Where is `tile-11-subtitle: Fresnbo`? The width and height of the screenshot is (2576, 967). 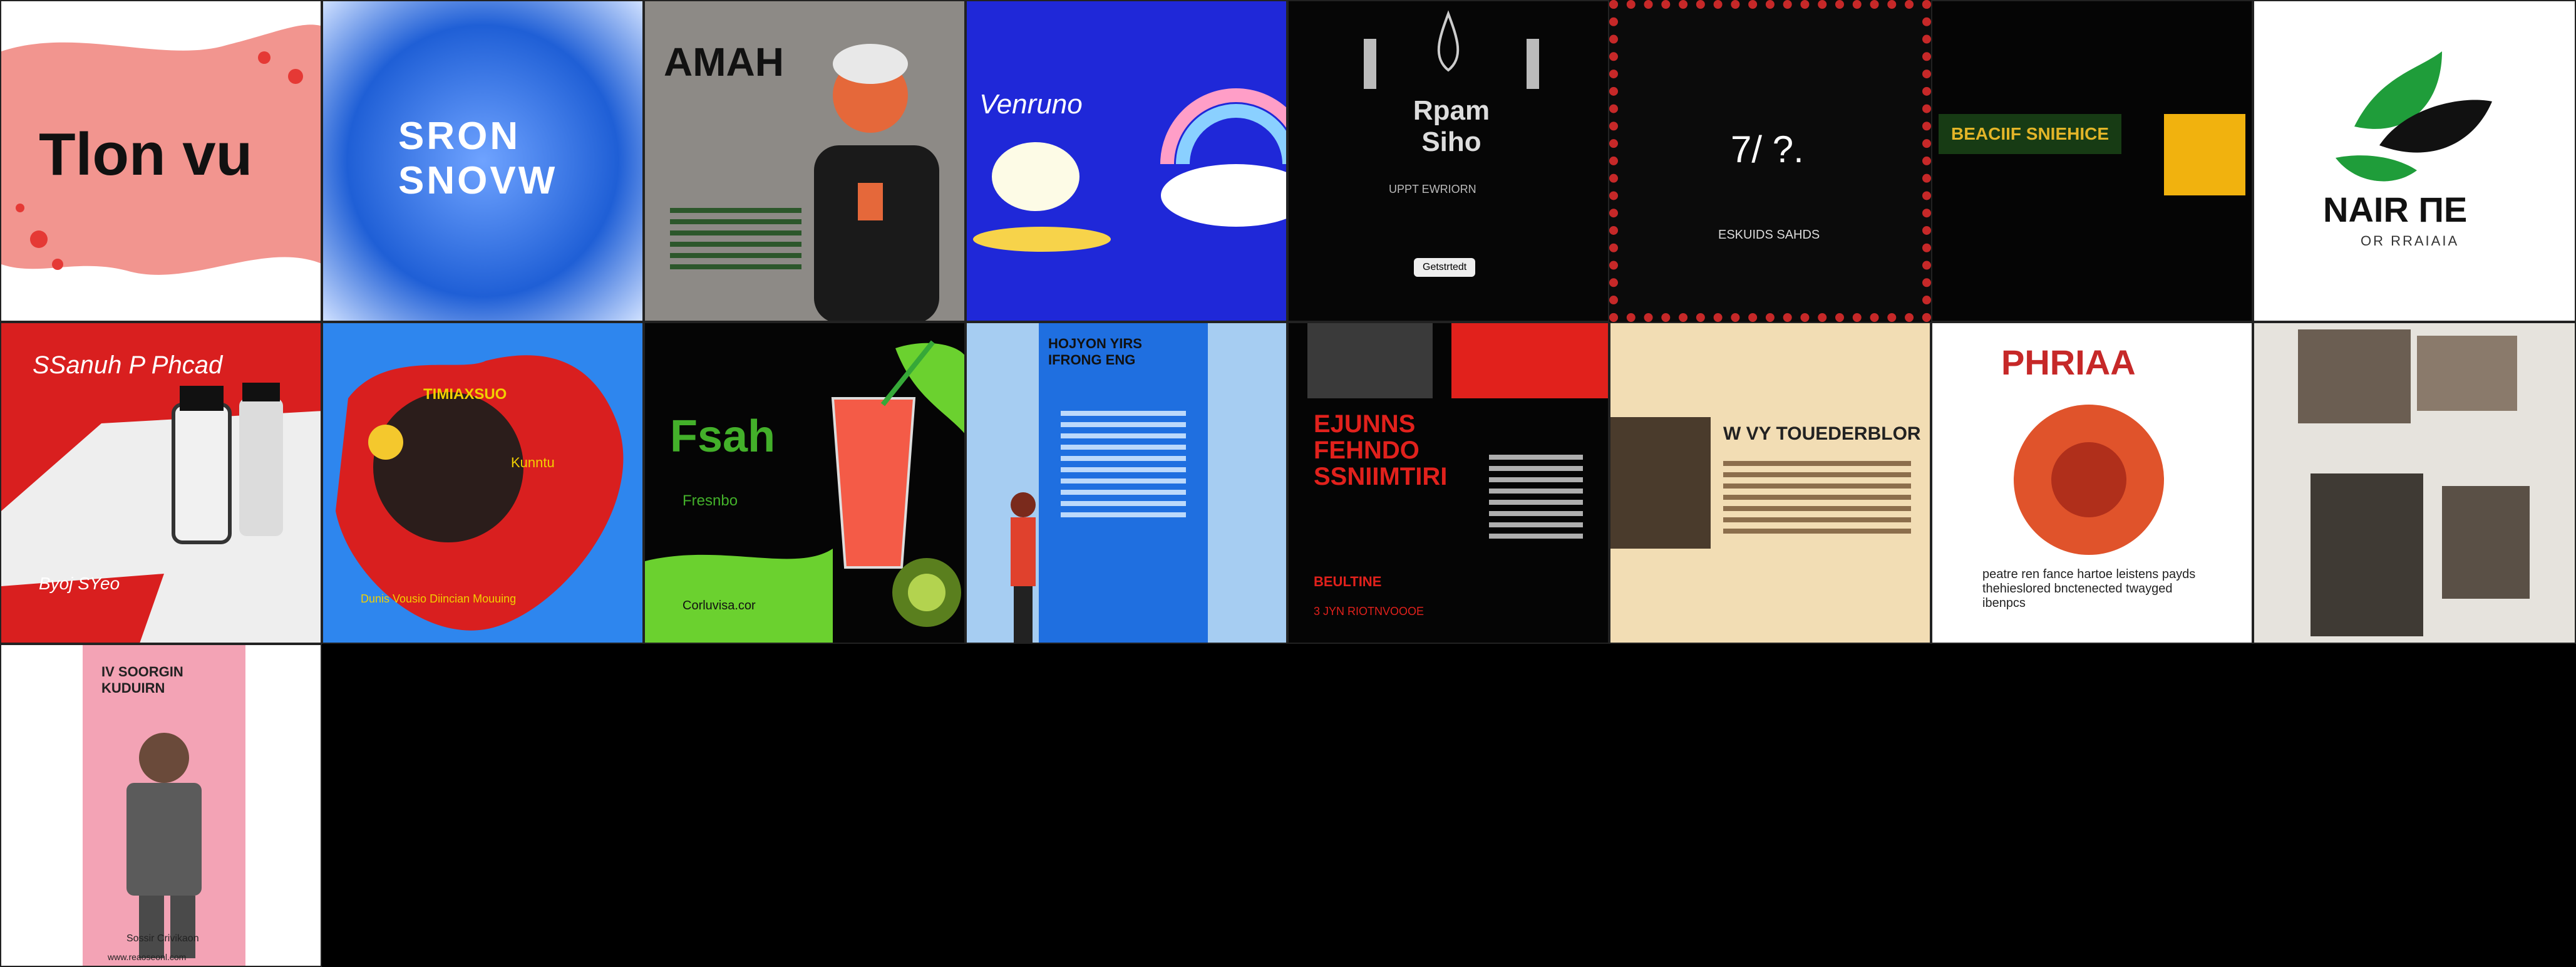 tile-11-subtitle: Fresnbo is located at coordinates (710, 500).